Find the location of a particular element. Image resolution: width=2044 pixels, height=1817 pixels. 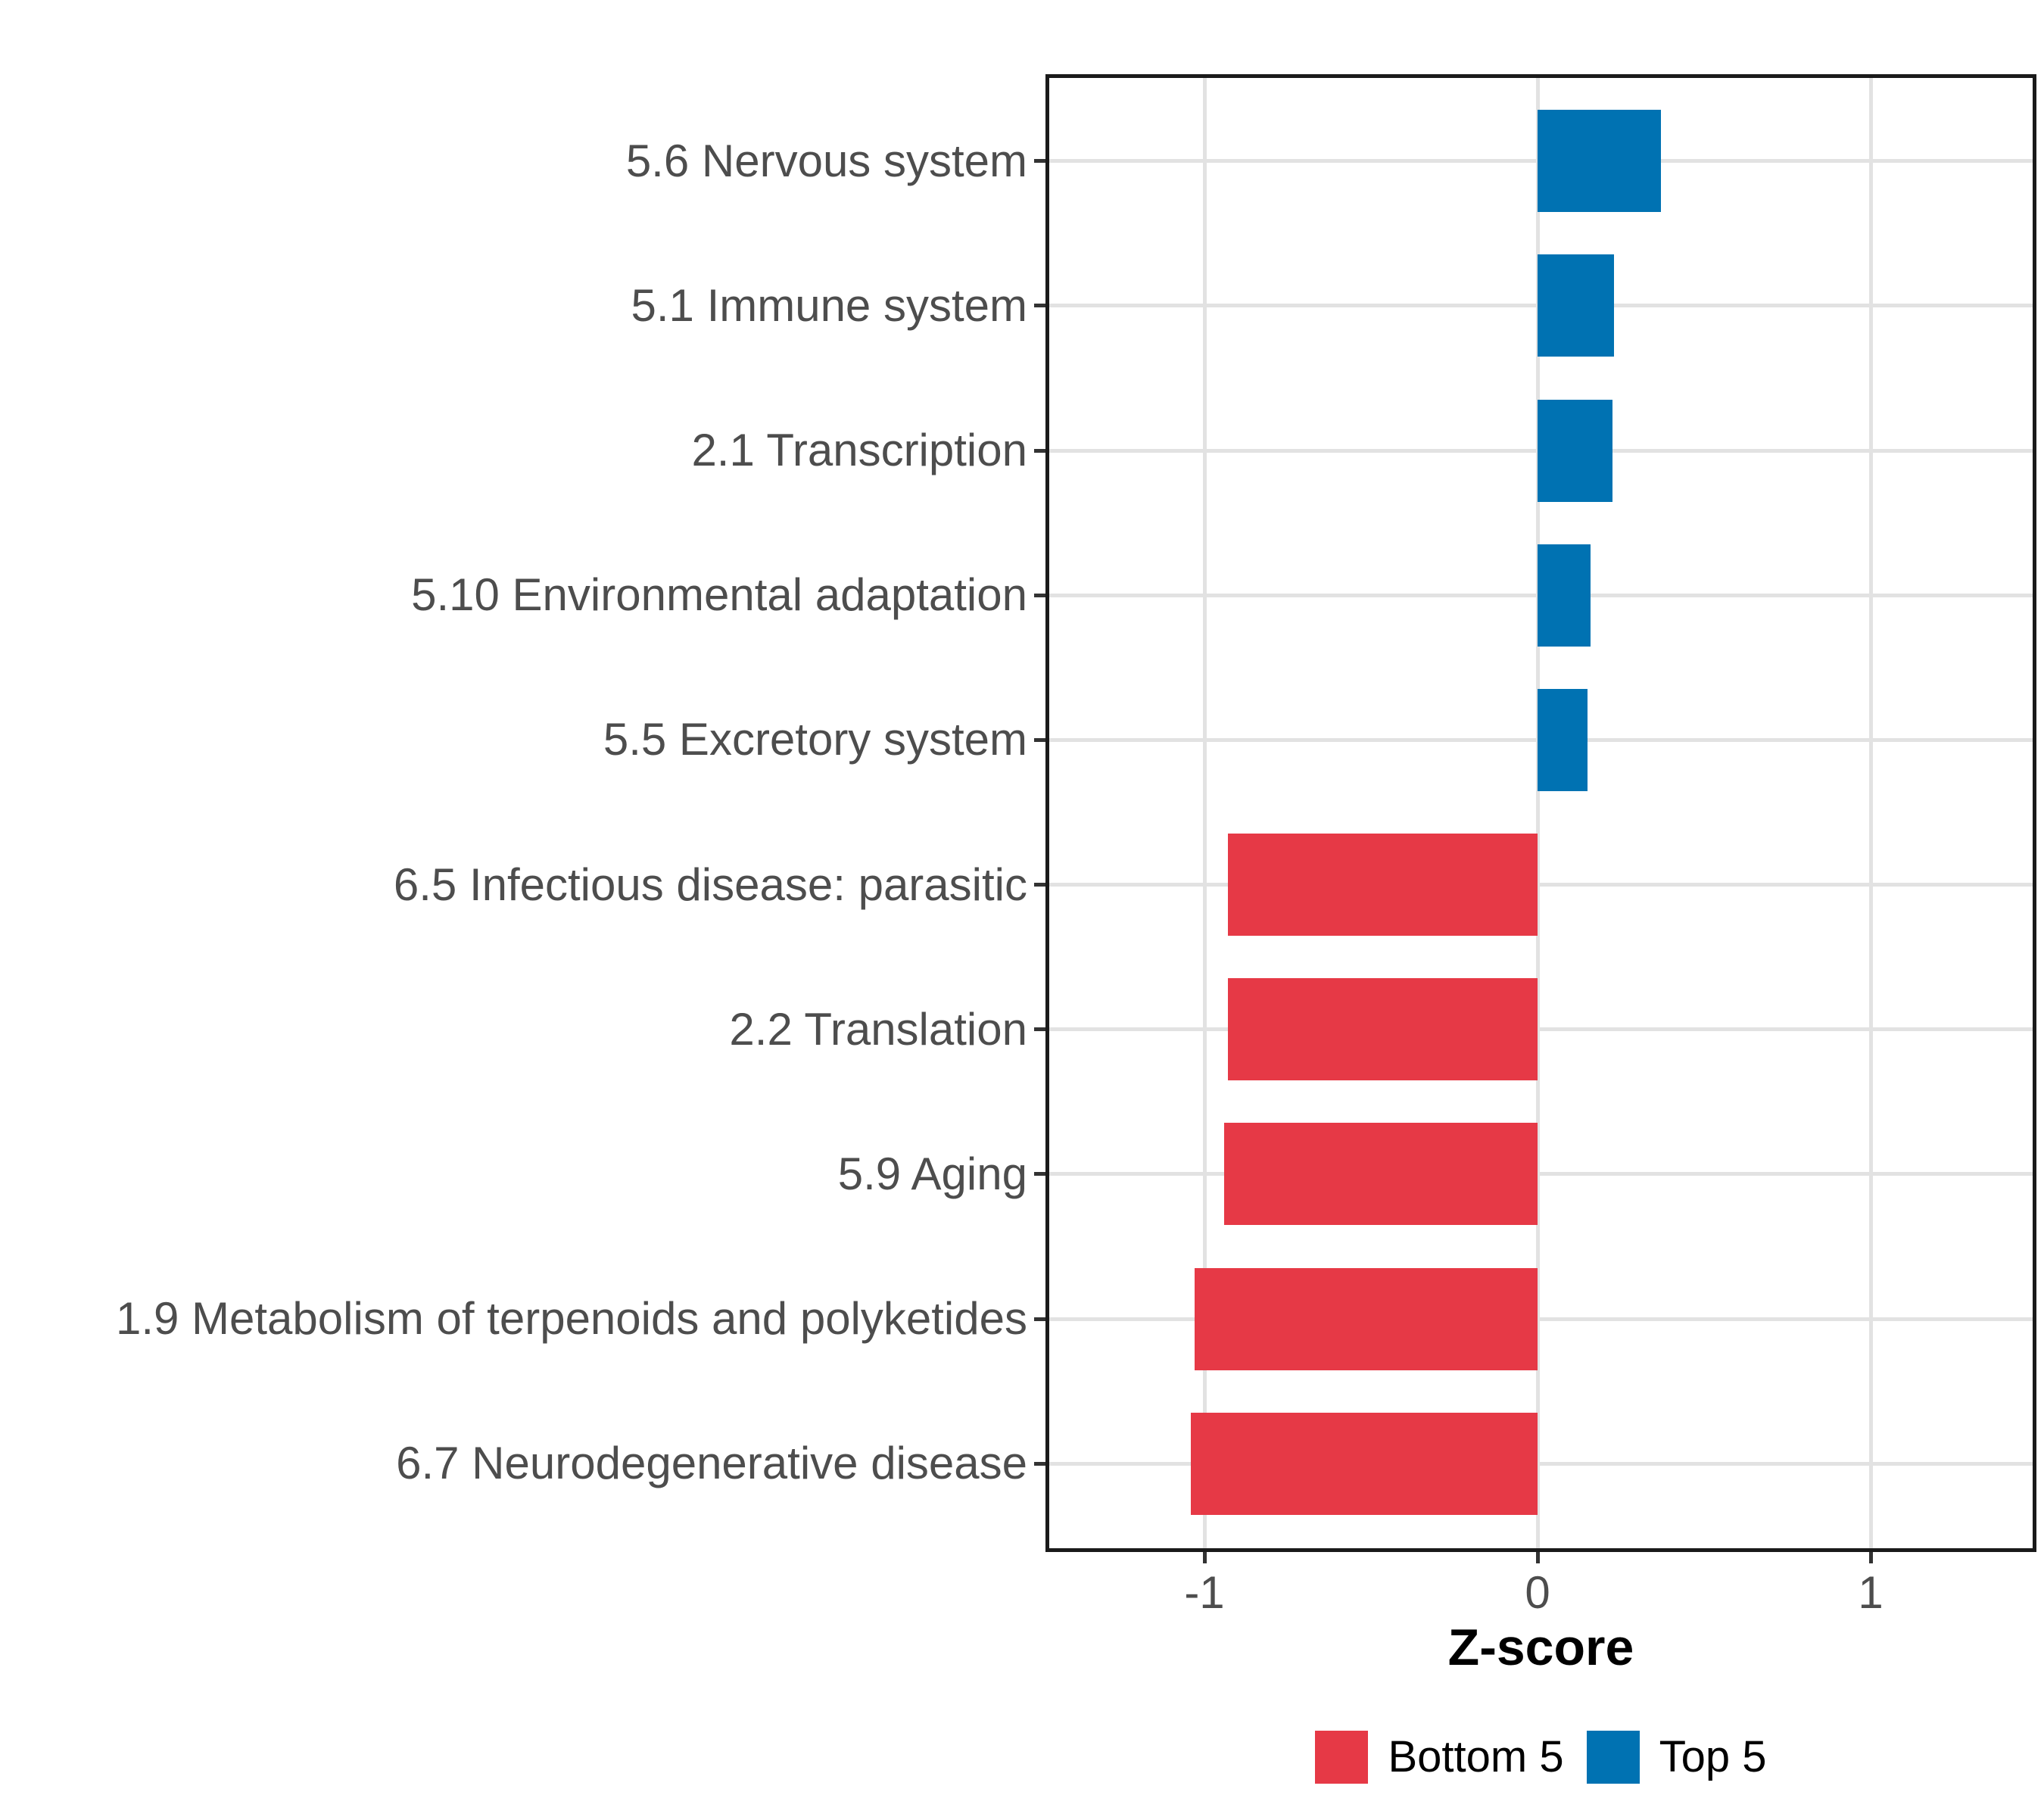

category-label: 5.1 Immune system is located at coordinates (829, 305).